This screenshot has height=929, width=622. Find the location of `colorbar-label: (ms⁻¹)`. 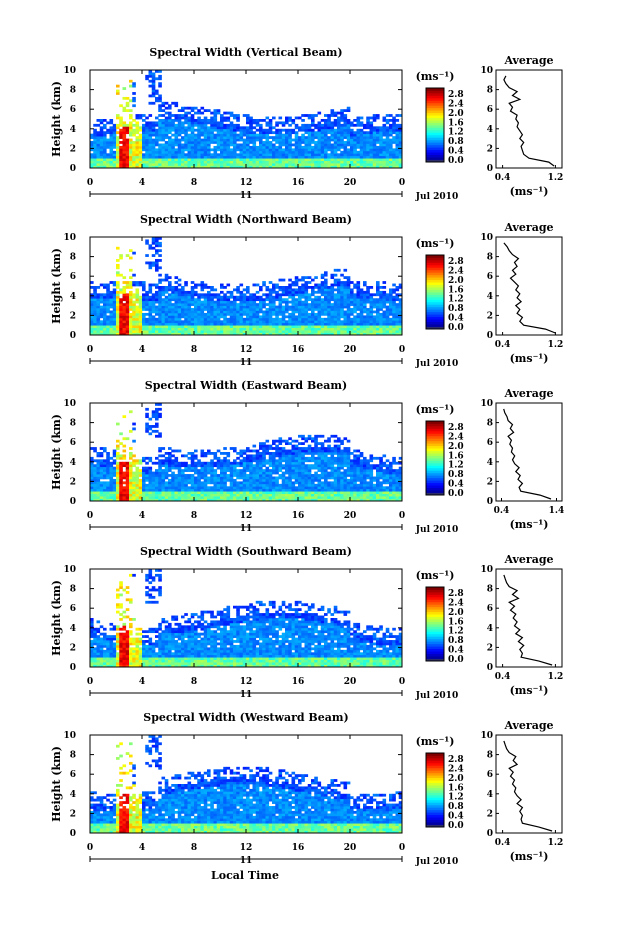

colorbar-label: (ms⁻¹) is located at coordinates (435, 76).